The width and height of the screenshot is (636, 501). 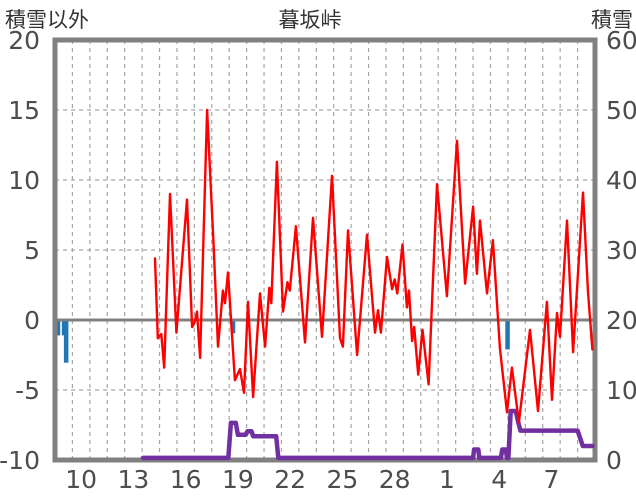 What do you see at coordinates (238, 479) in the screenshot?
I see `x-tick-label: 19` at bounding box center [238, 479].